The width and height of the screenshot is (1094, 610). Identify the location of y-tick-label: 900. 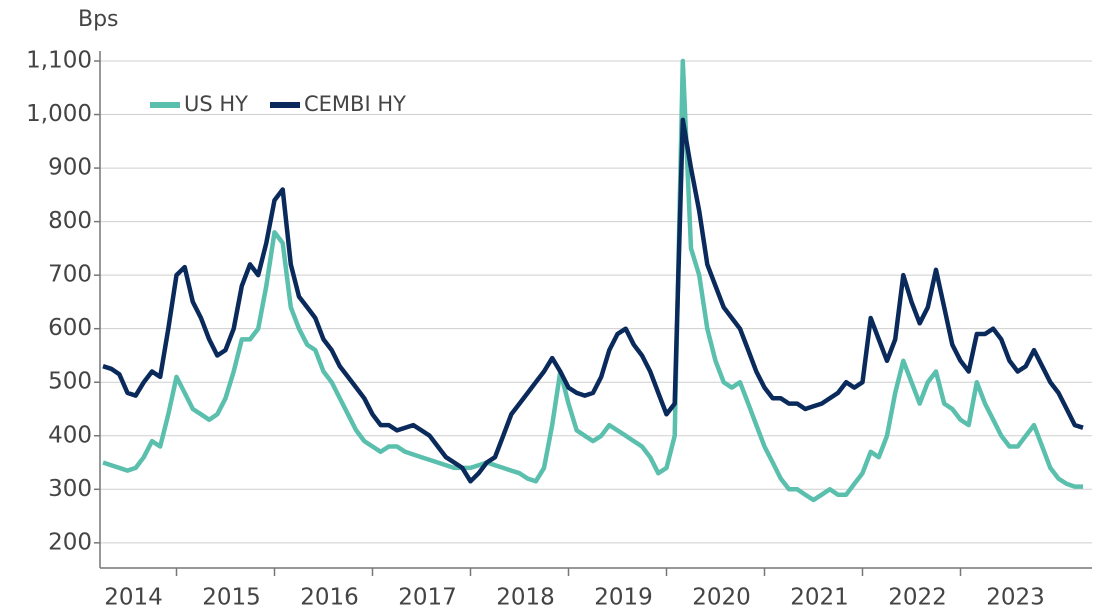
(70, 168).